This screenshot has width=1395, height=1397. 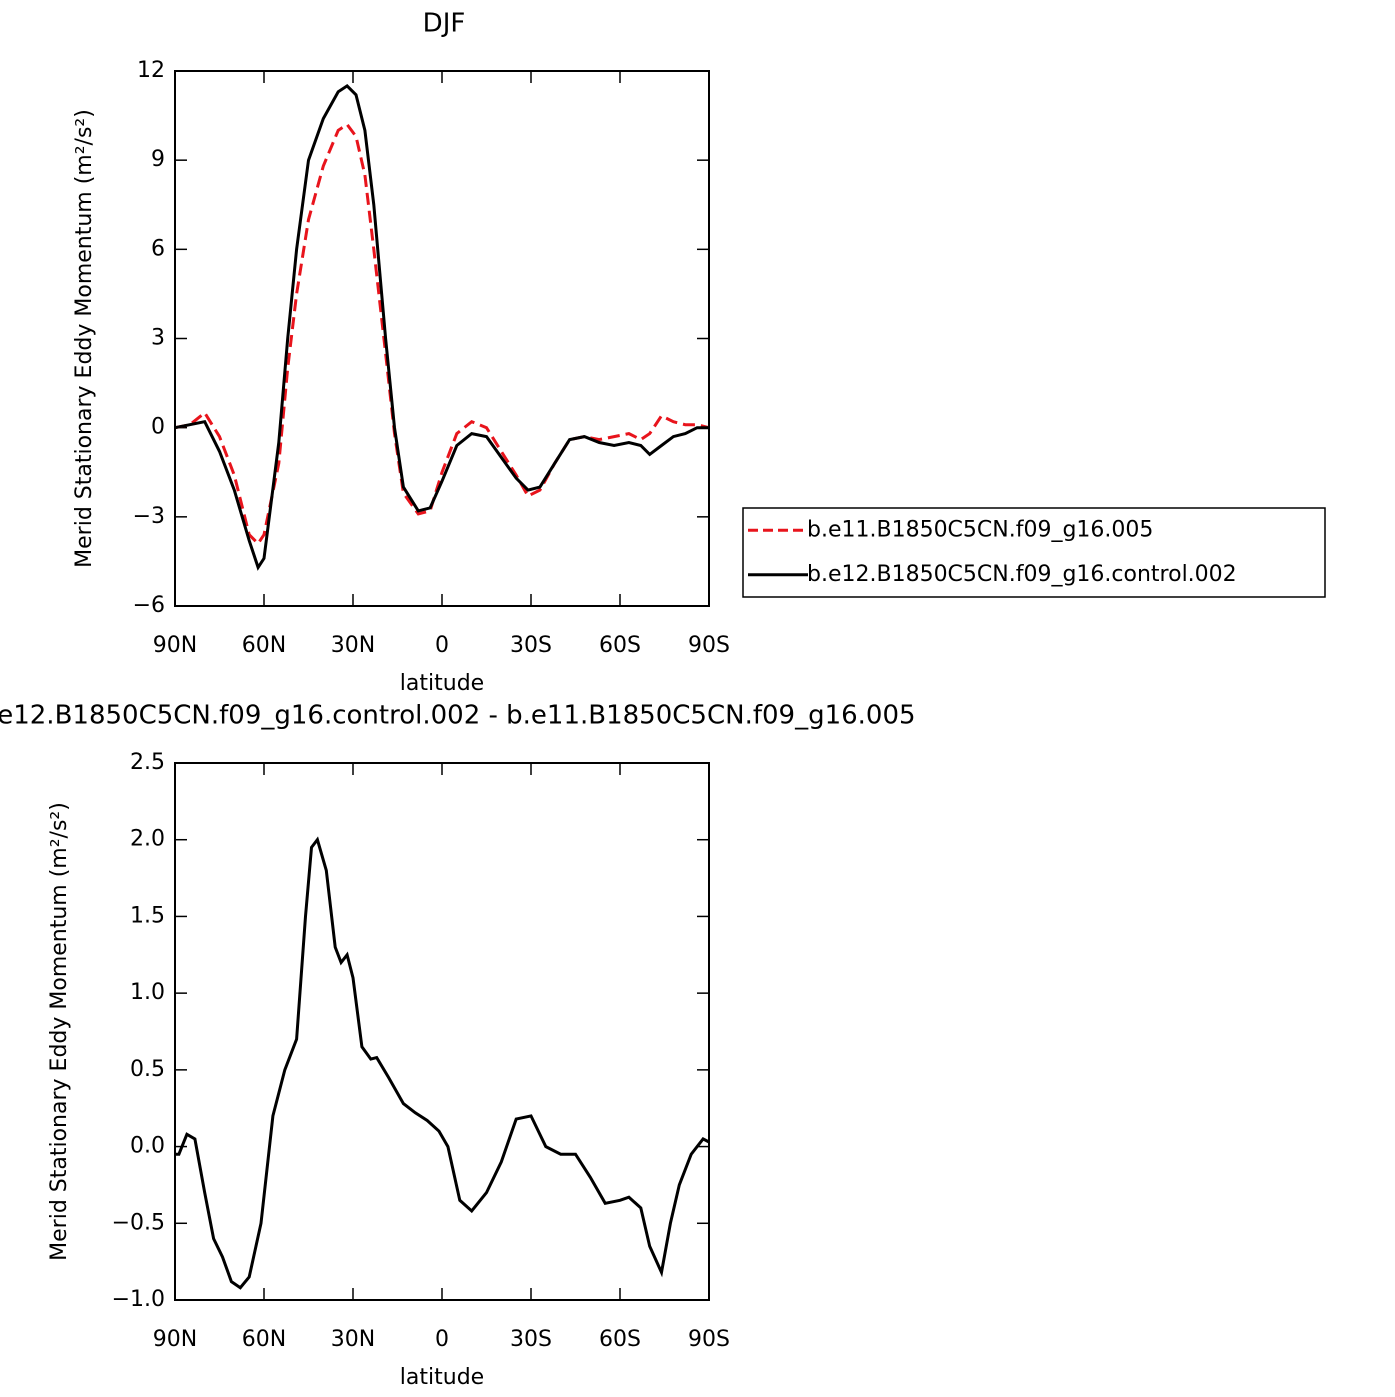 What do you see at coordinates (980, 529) in the screenshot?
I see `legend-label: b.e11.B1850C5CN.f09_g16.005` at bounding box center [980, 529].